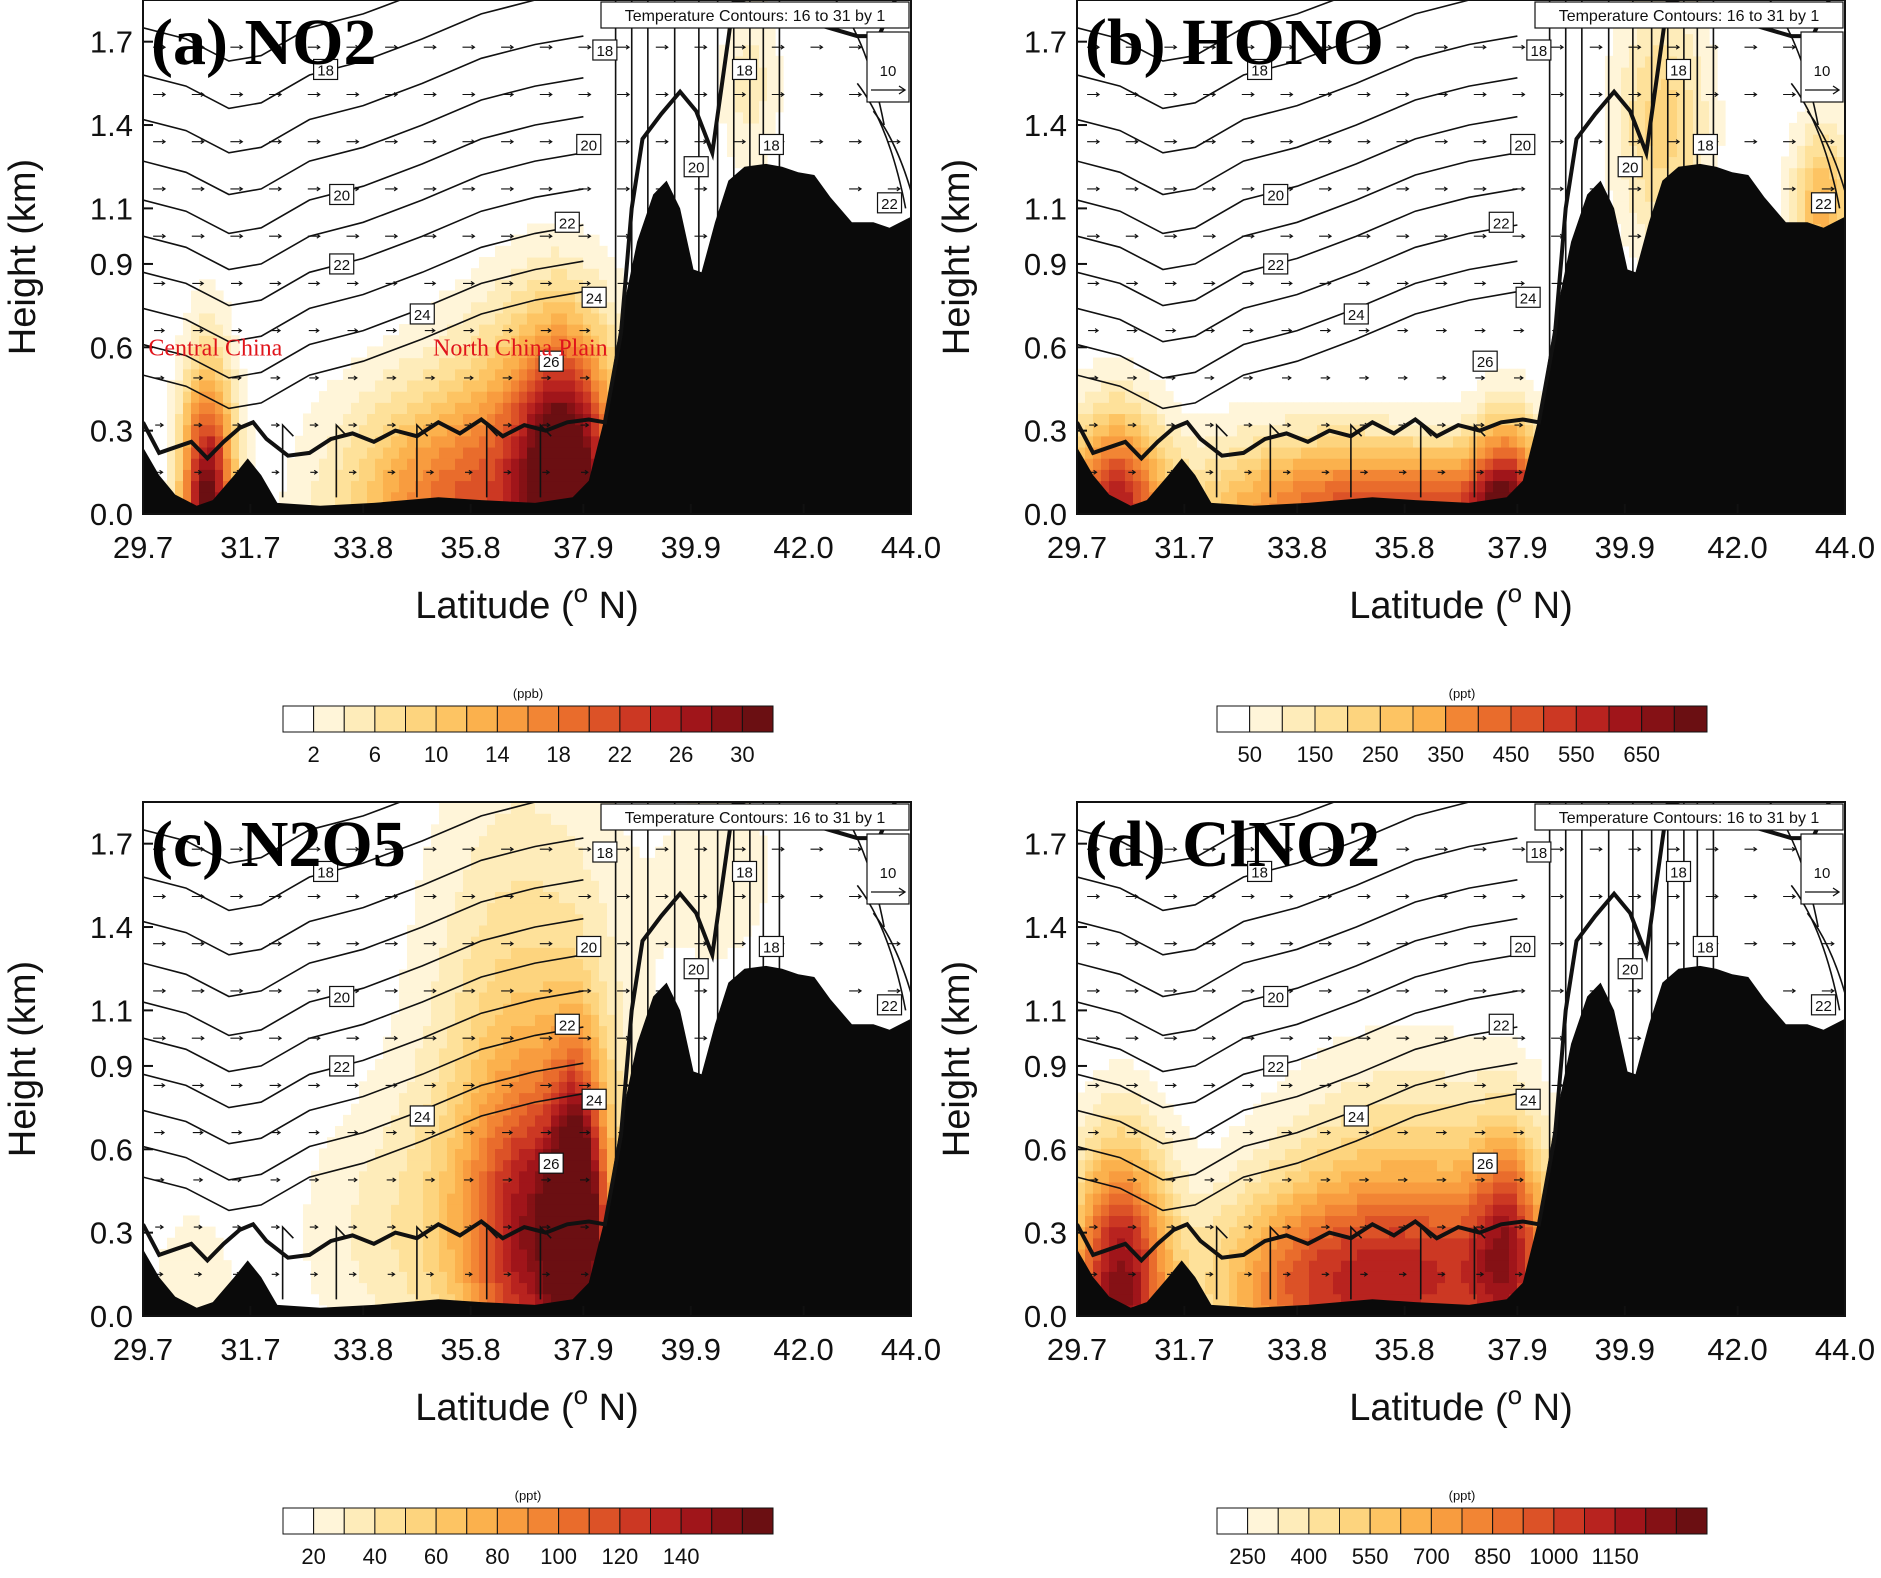  I want to click on x-tick-label: 39.9, so click(1625, 547).